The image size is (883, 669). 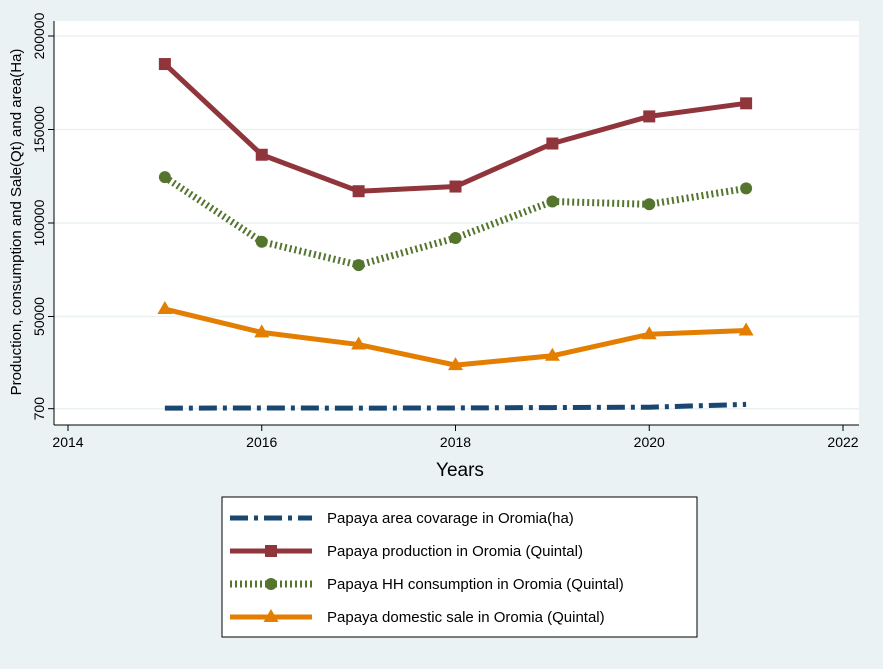 I want to click on y-tick-label: 700, so click(x=39, y=409).